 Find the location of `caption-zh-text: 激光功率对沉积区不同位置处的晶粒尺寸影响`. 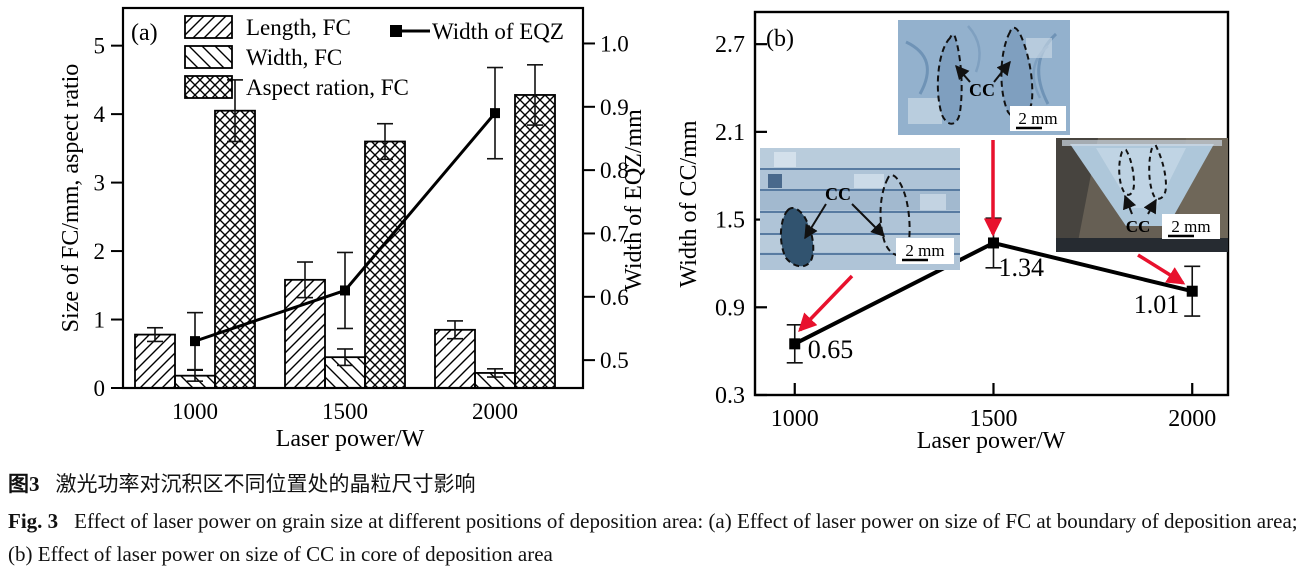

caption-zh-text: 激光功率对沉积区不同位置处的晶粒尺寸影响 is located at coordinates (265, 484).